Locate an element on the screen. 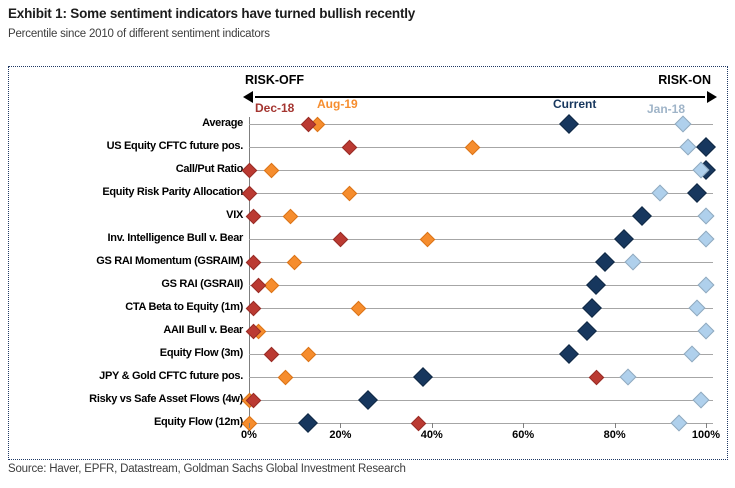  risk-on-label: RISK-ON is located at coordinates (684, 80).